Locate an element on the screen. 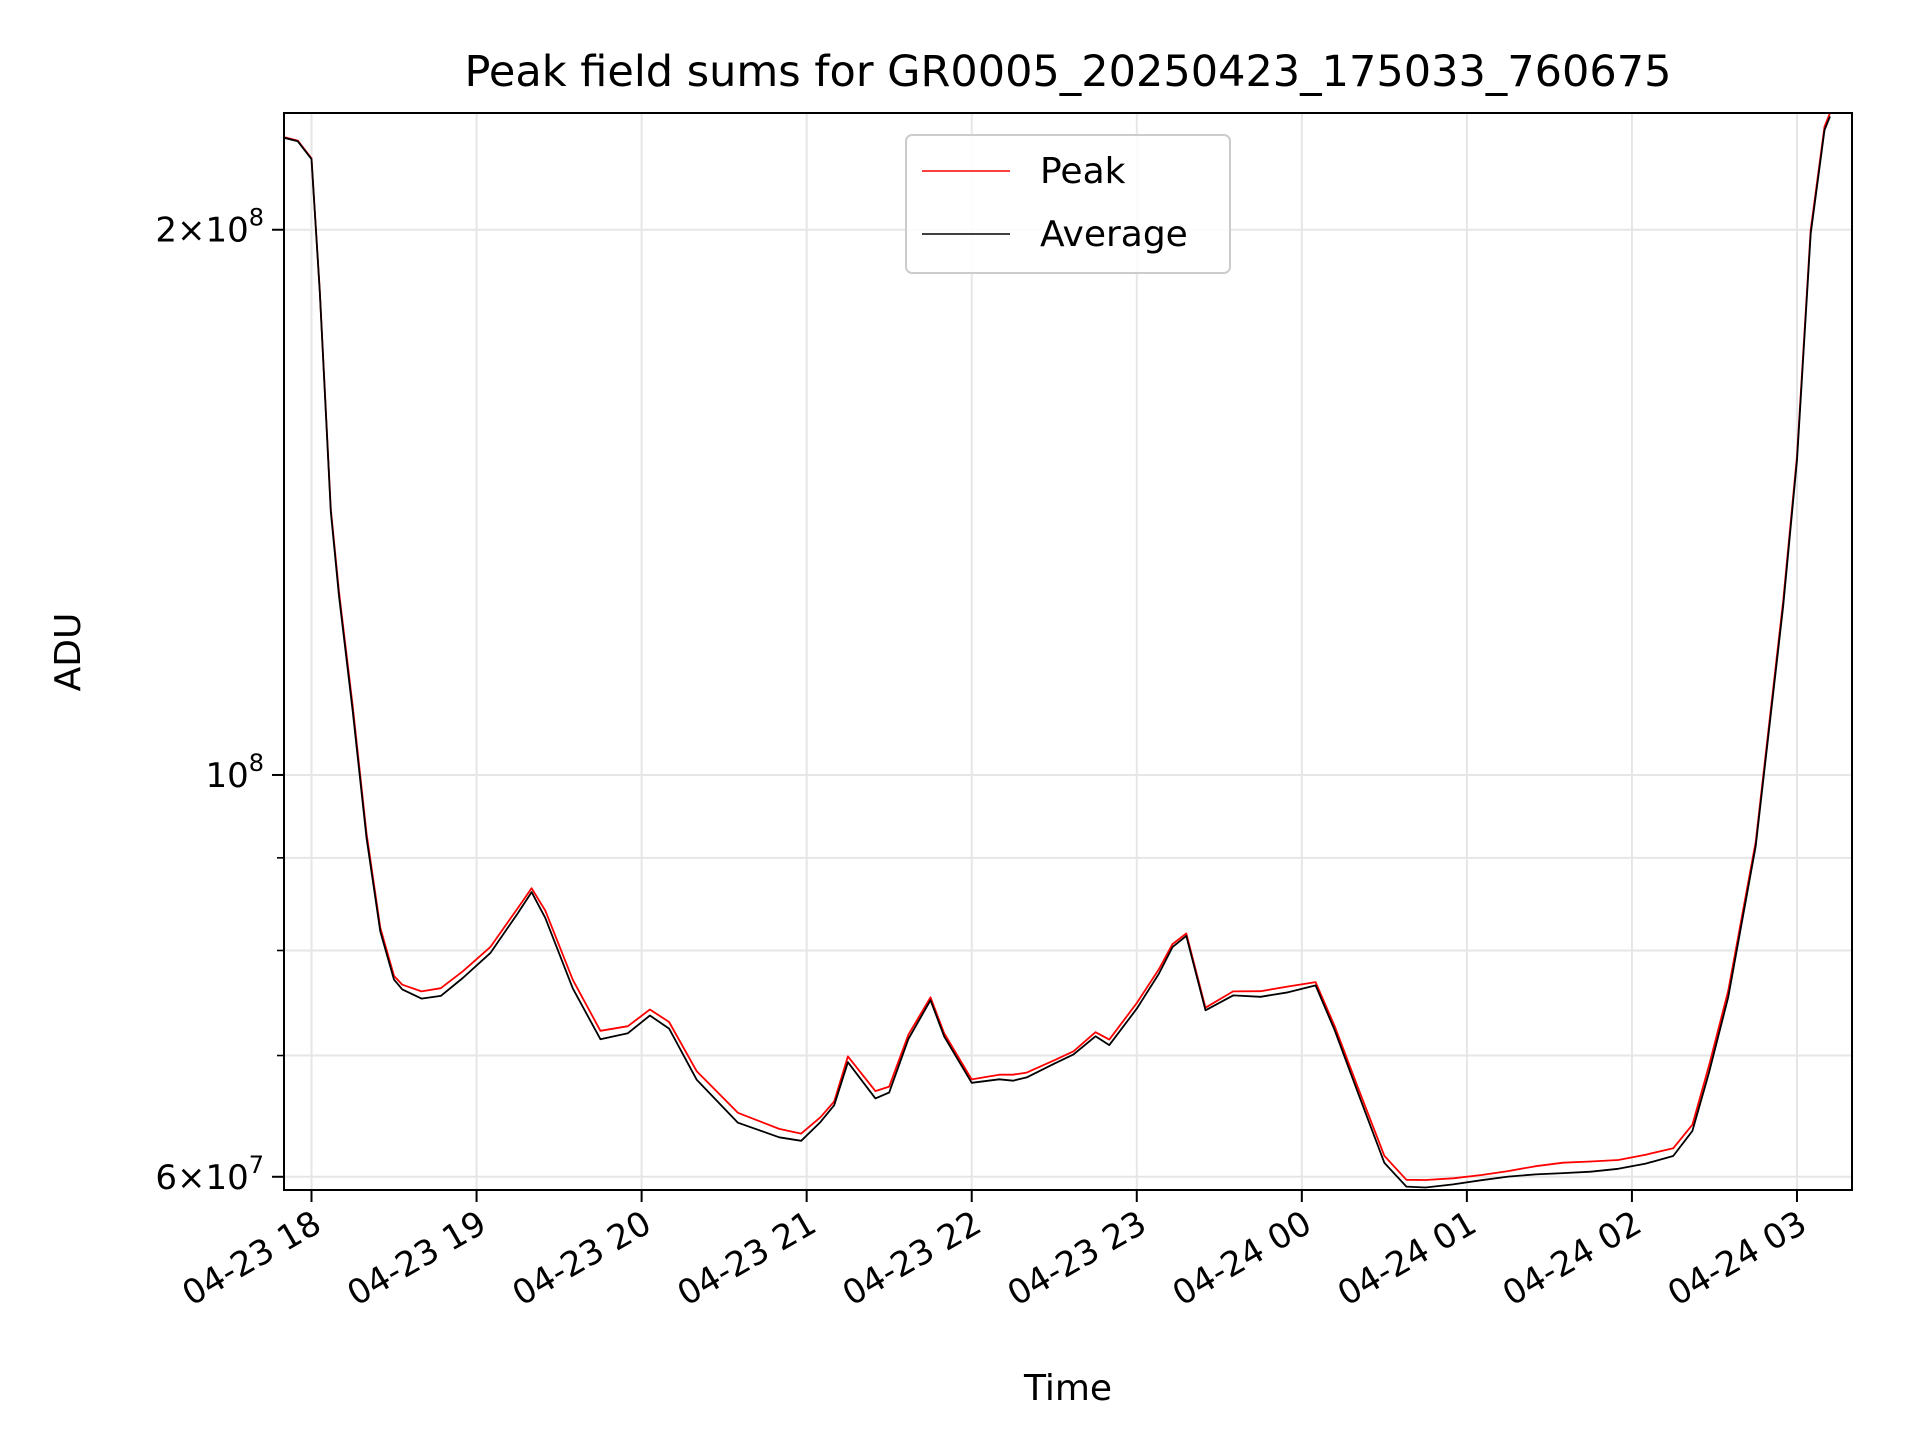  y-tick-base: 6×10 is located at coordinates (201, 1178).